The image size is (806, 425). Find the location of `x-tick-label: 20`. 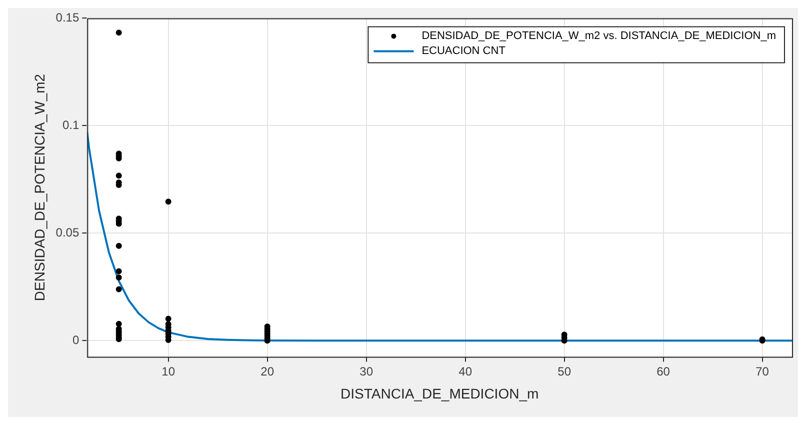

x-tick-label: 20 is located at coordinates (267, 371).